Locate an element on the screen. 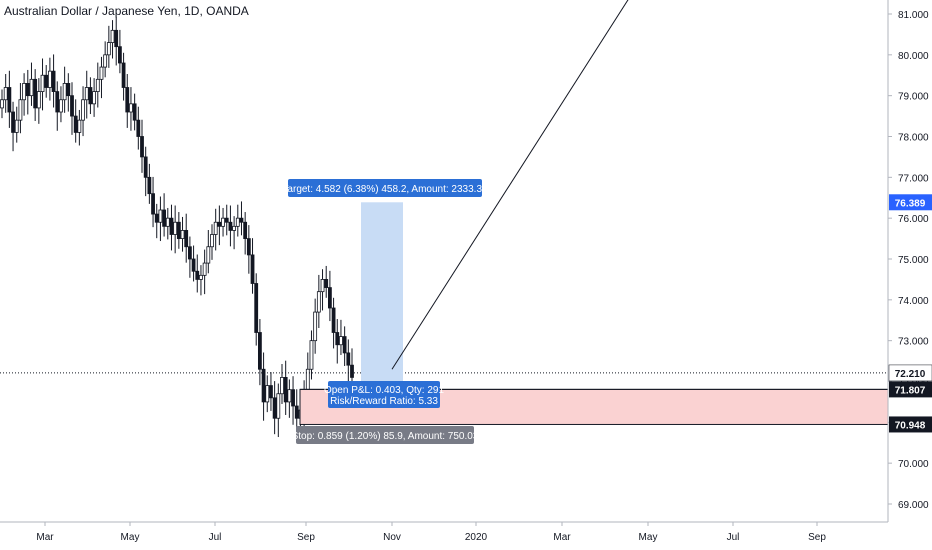  stop-badge-bg is located at coordinates (385, 435).